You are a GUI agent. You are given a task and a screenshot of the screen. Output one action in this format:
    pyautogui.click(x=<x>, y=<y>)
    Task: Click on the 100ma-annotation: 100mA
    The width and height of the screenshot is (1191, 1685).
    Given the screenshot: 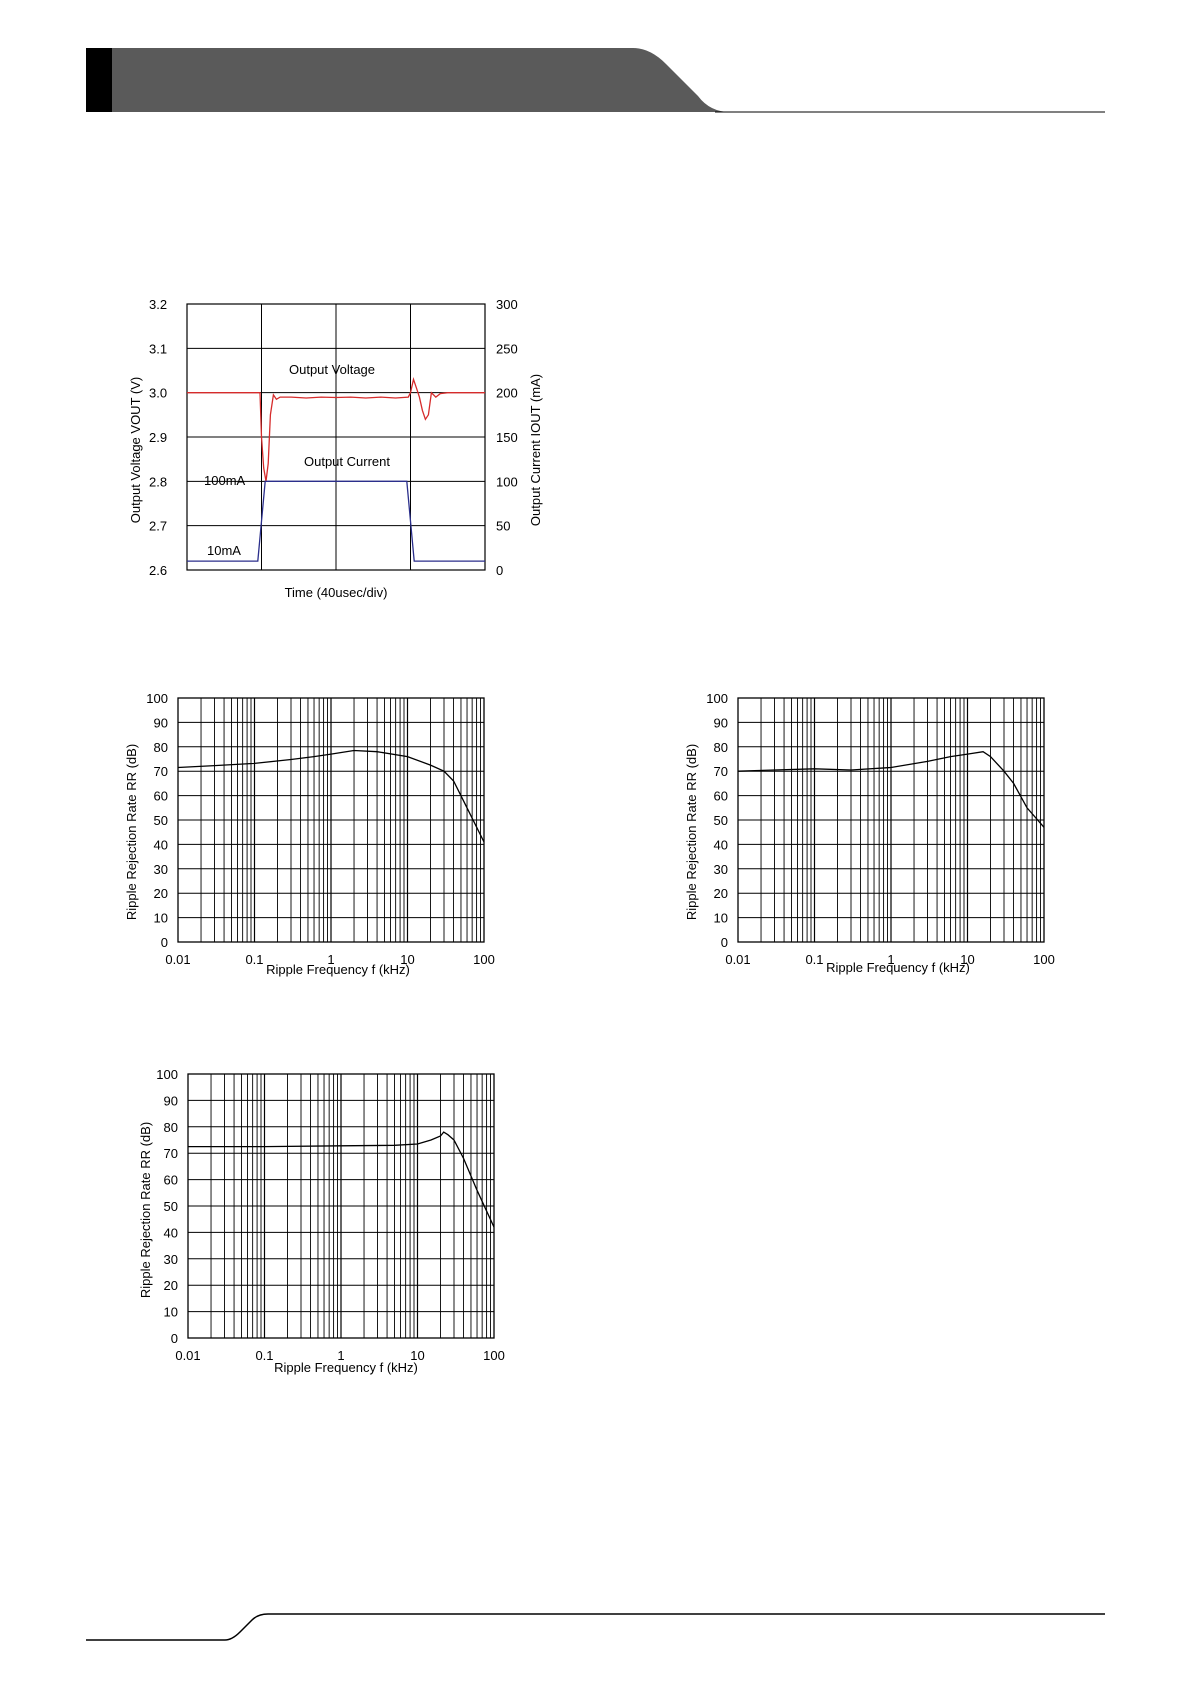 What is the action you would take?
    pyautogui.click(x=225, y=480)
    